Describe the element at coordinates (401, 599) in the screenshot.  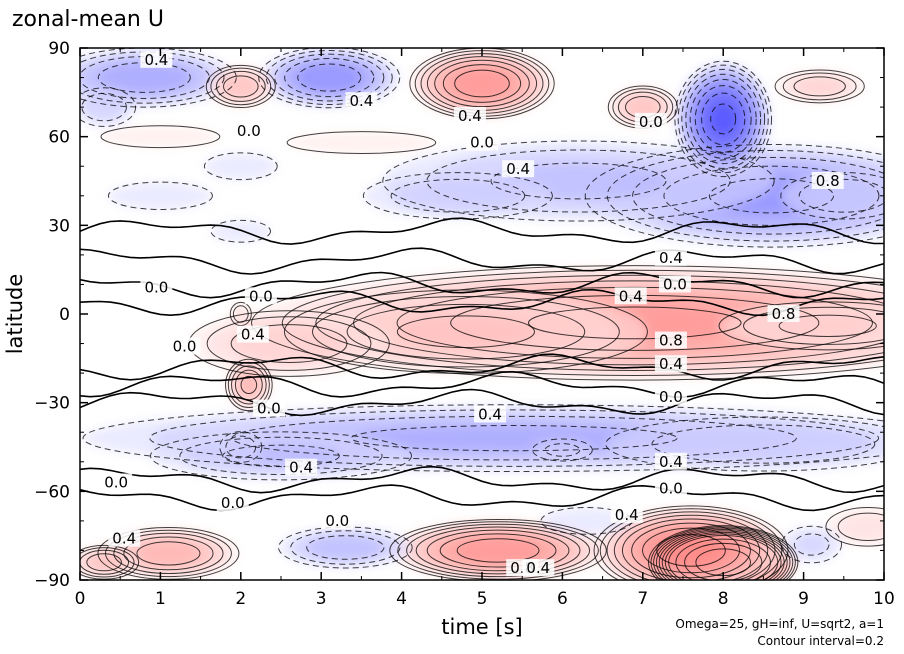
I see `x-tick-label: 4` at that location.